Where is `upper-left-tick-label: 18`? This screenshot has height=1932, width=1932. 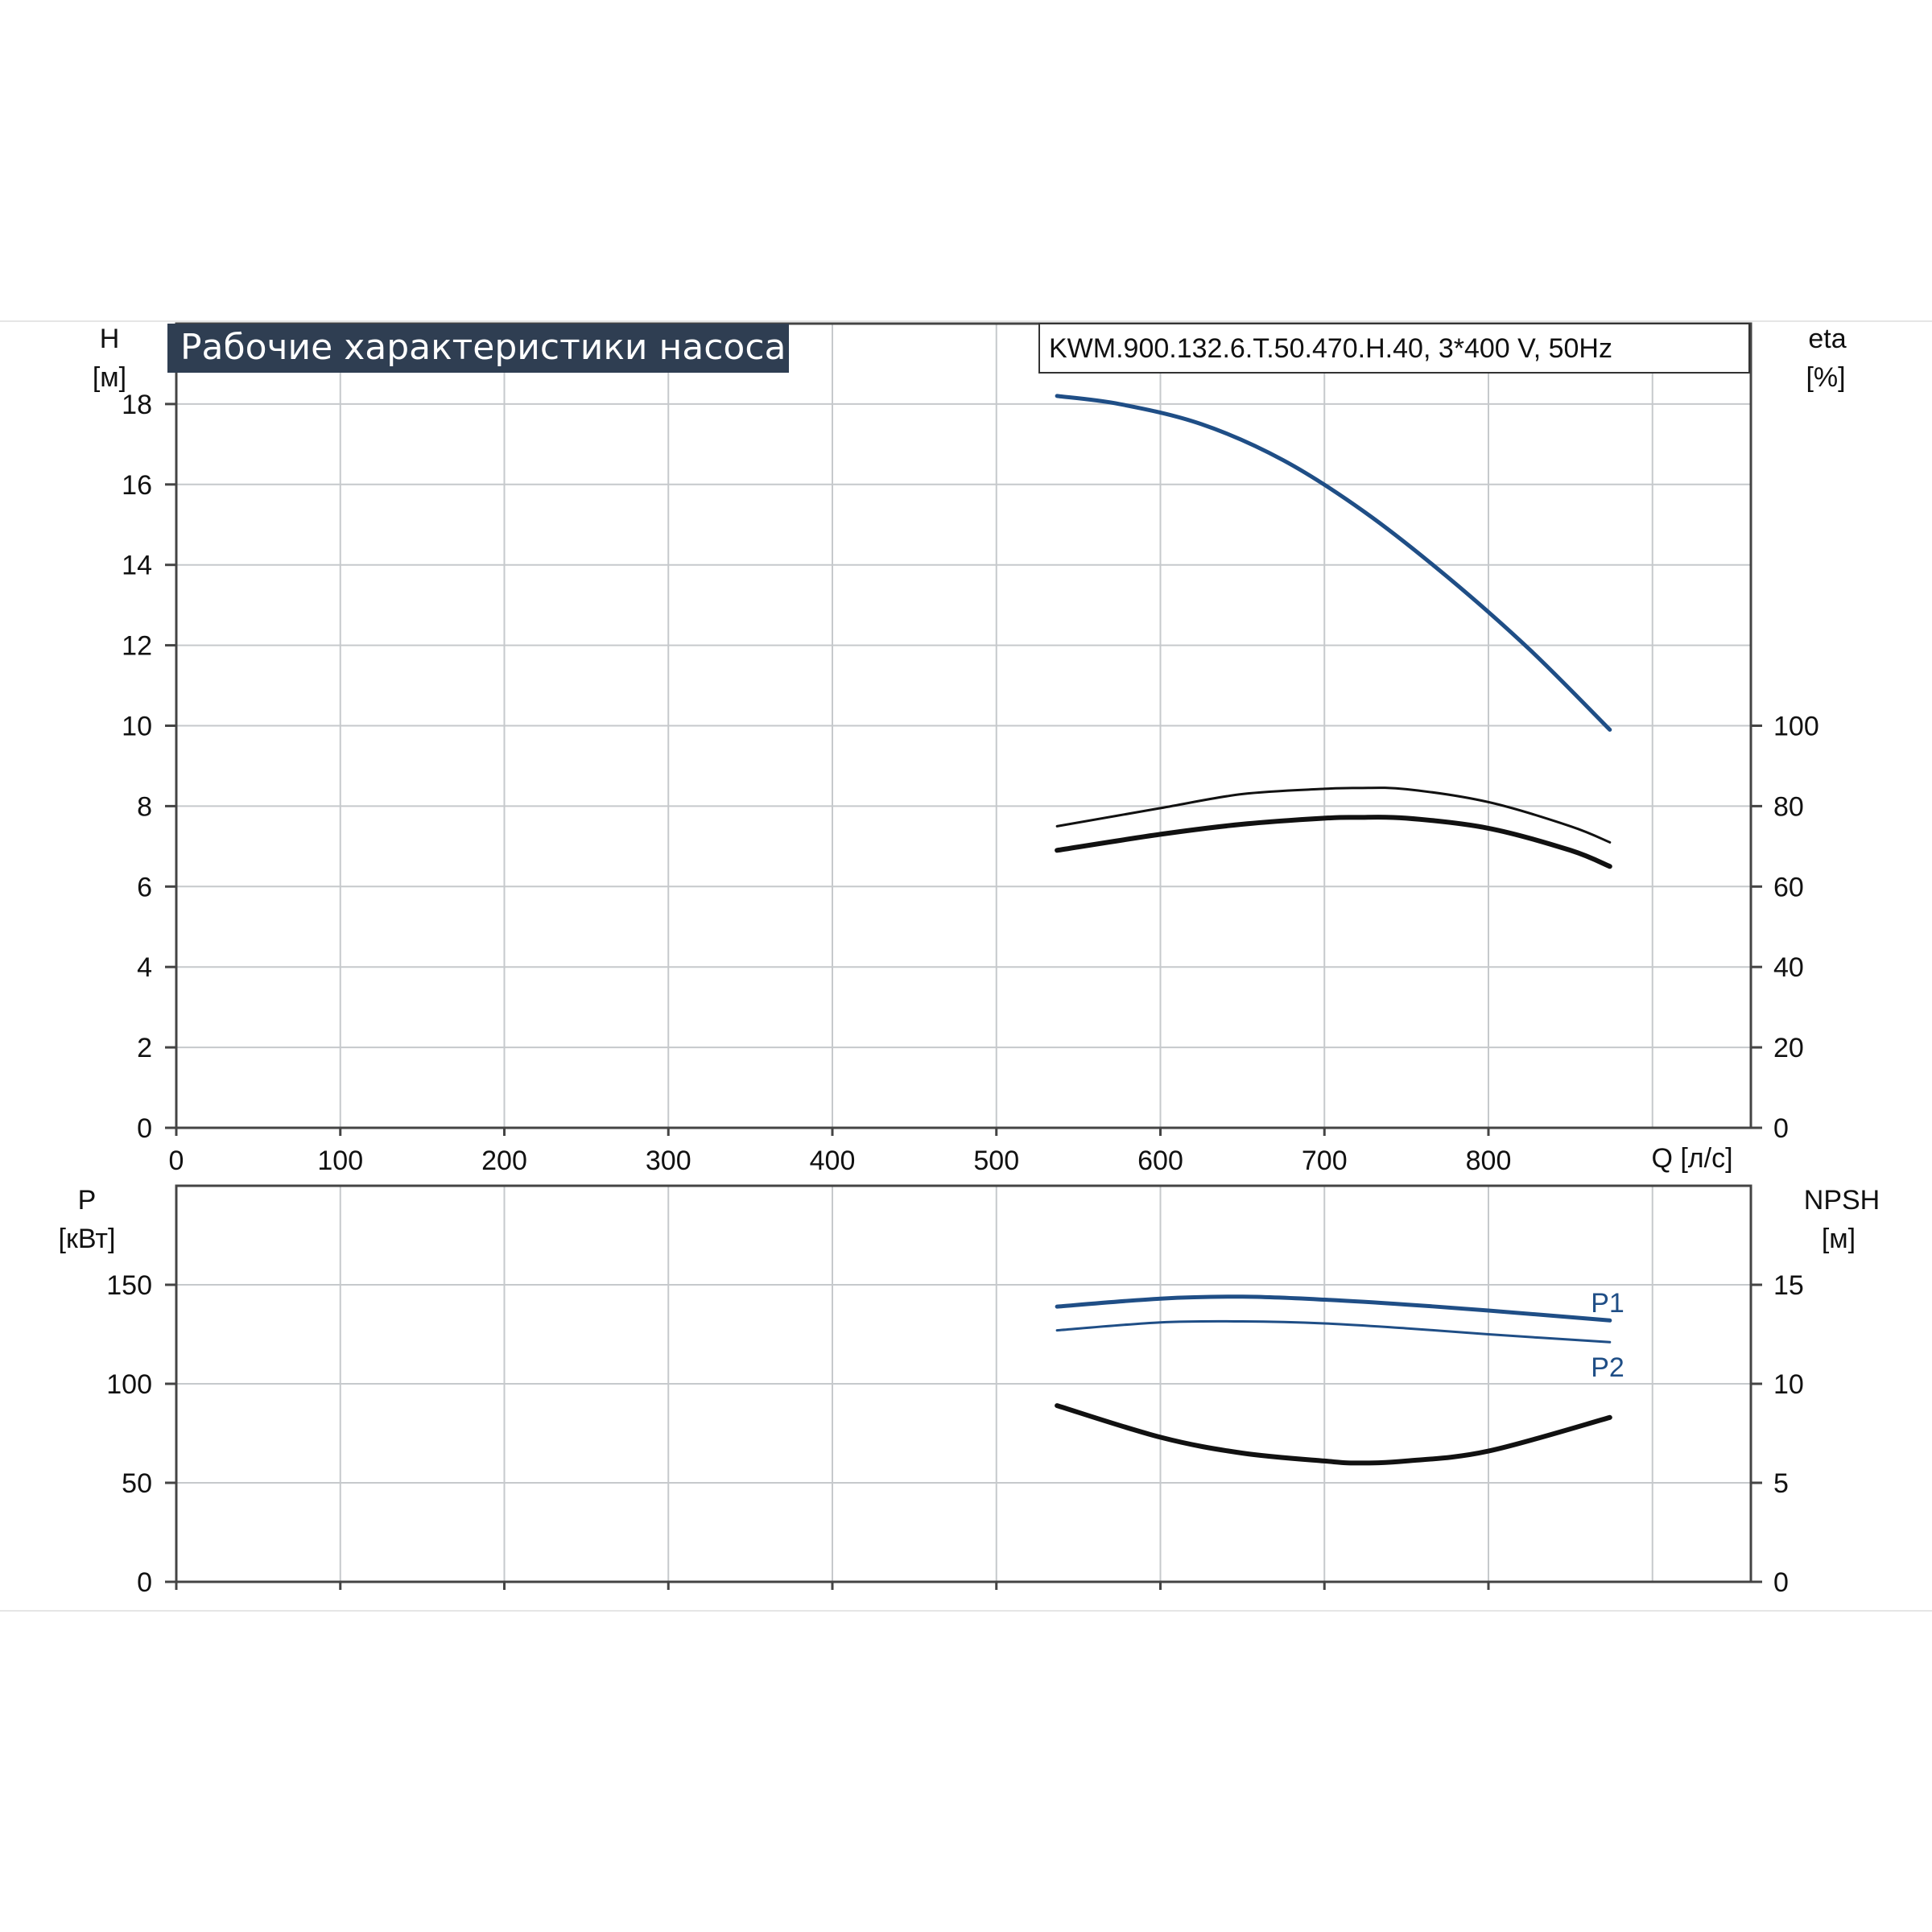
upper-left-tick-label: 18 is located at coordinates (137, 405).